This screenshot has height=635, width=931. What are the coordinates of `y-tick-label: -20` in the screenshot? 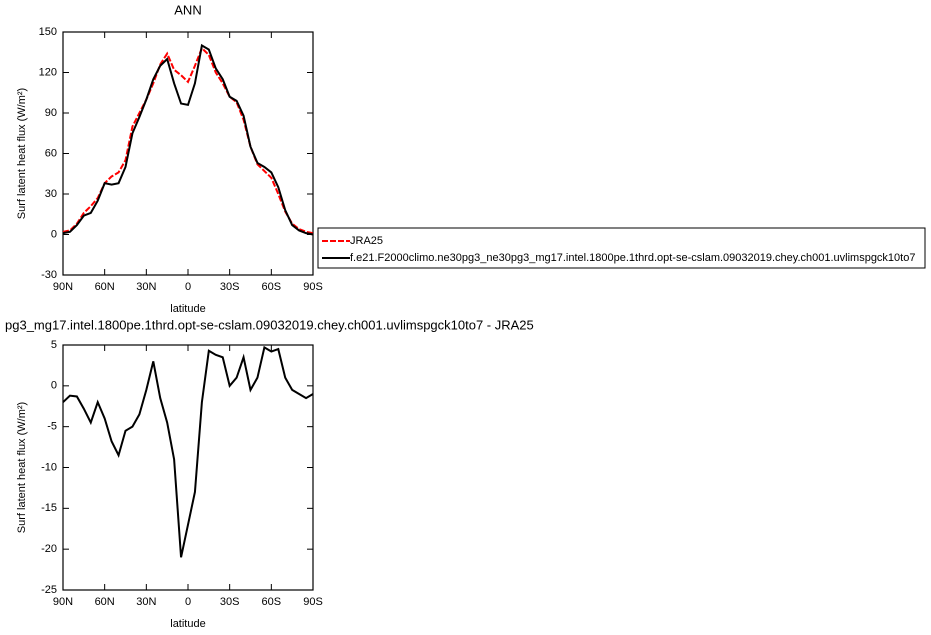 It's located at (49, 549).